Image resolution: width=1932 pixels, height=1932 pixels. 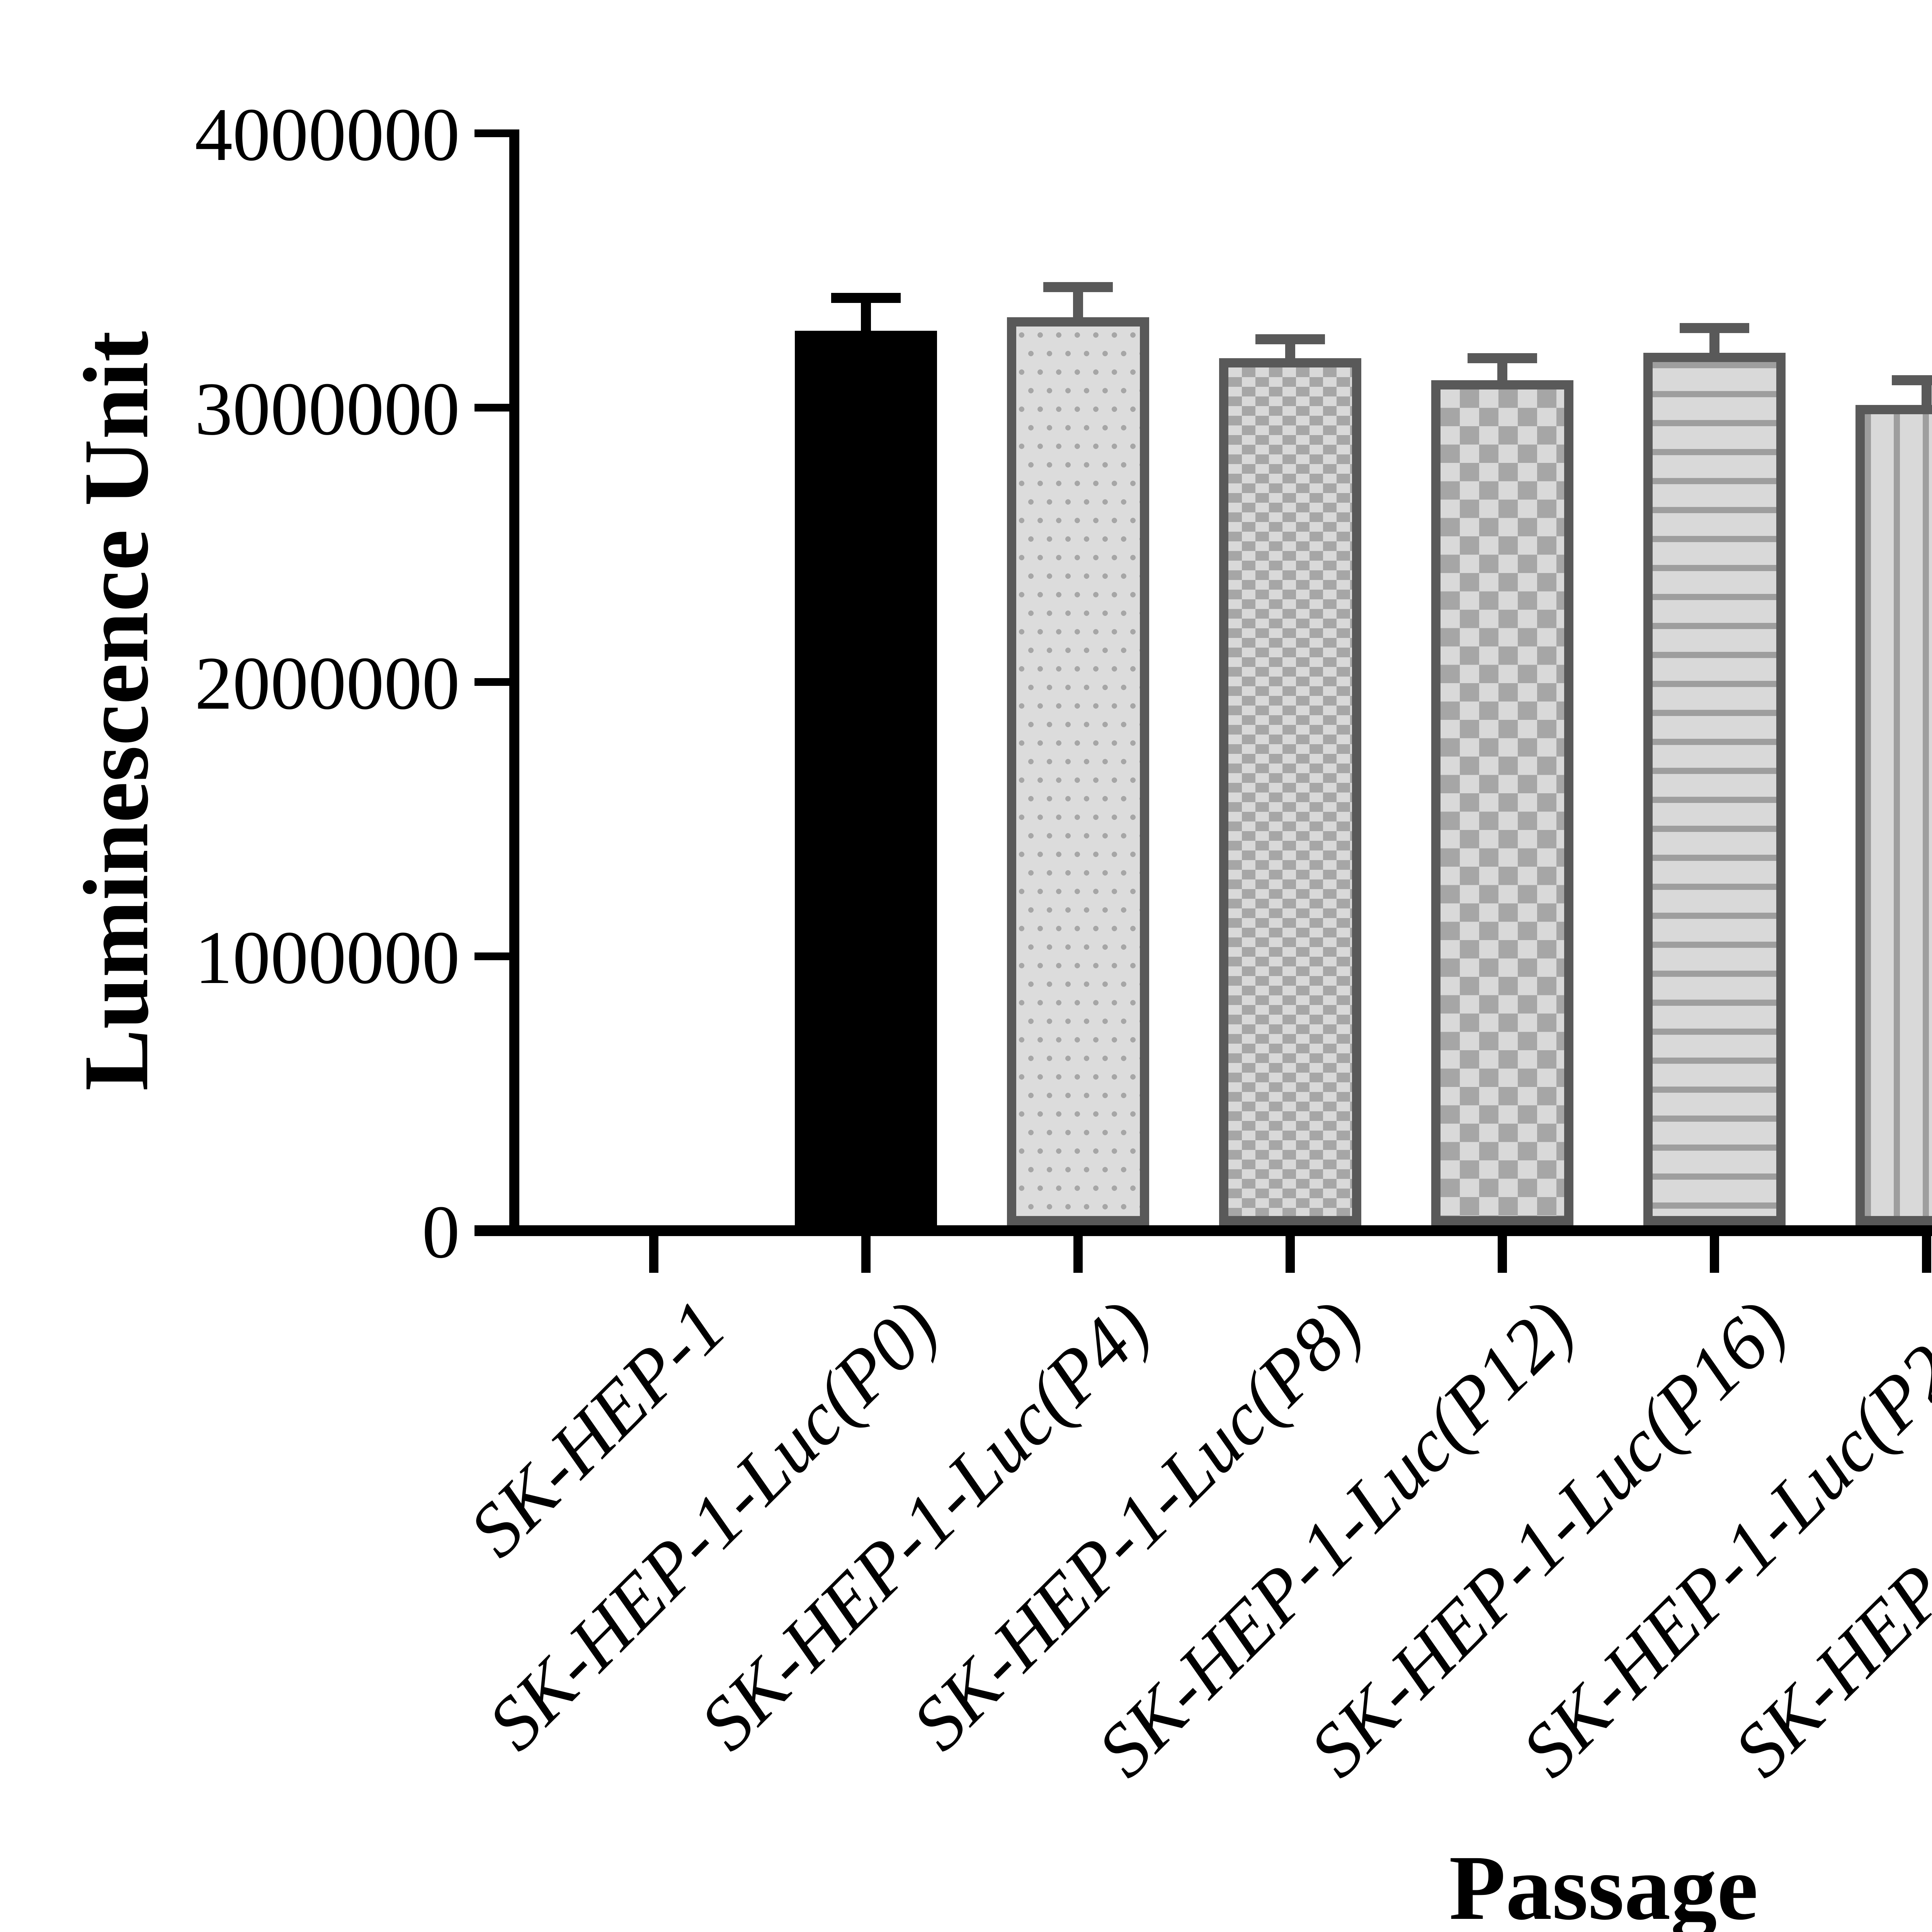 What do you see at coordinates (116, 711) in the screenshot?
I see `y-axis-title: Luminescence Unit` at bounding box center [116, 711].